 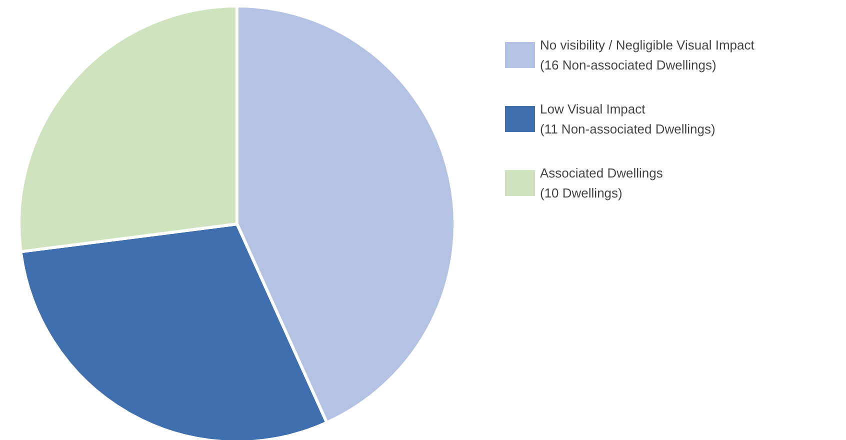 What do you see at coordinates (602, 183) in the screenshot?
I see `legend-label: Associated Dwellings (10 Dwellings)` at bounding box center [602, 183].